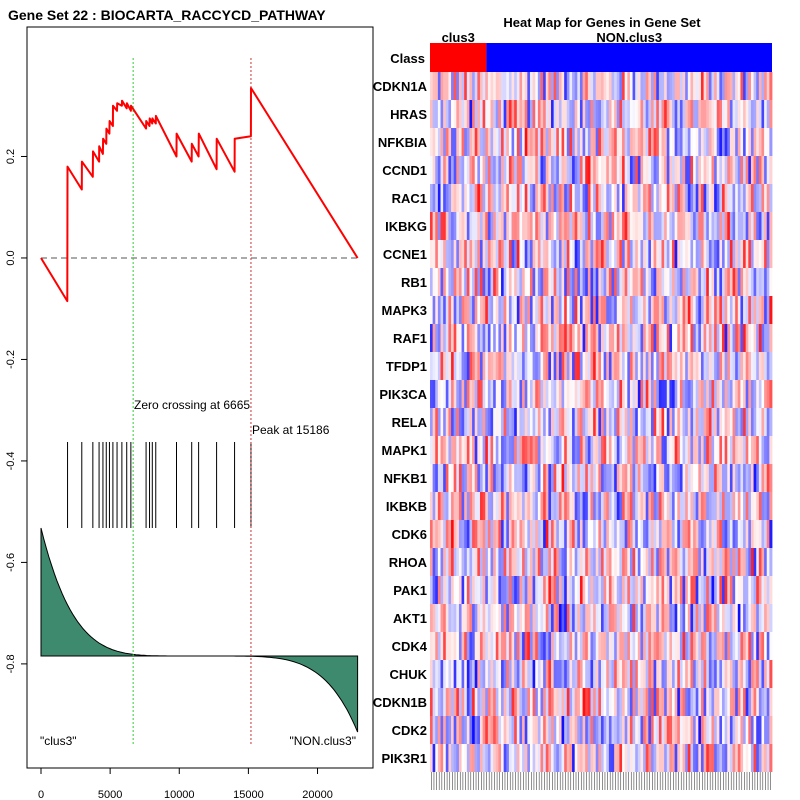 Image resolution: width=800 pixels, height=800 pixels. Describe the element at coordinates (408, 562) in the screenshot. I see `gene-label: RHOA` at that location.